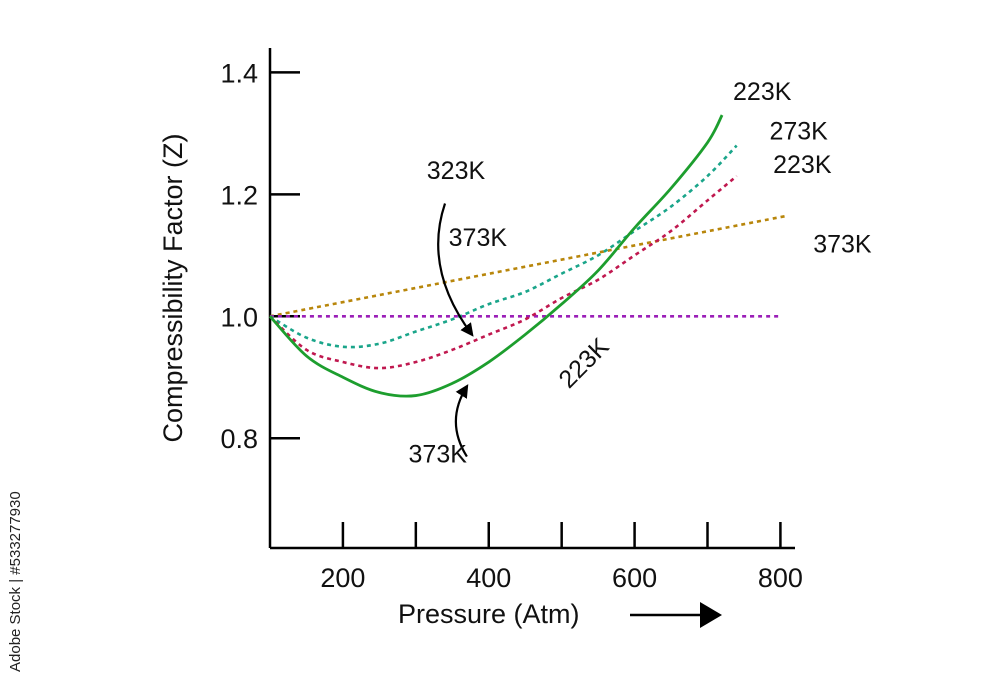 Image resolution: width=1000 pixels, height=680 pixels. Describe the element at coordinates (456, 171) in the screenshot. I see `curve-label: 323K` at that location.